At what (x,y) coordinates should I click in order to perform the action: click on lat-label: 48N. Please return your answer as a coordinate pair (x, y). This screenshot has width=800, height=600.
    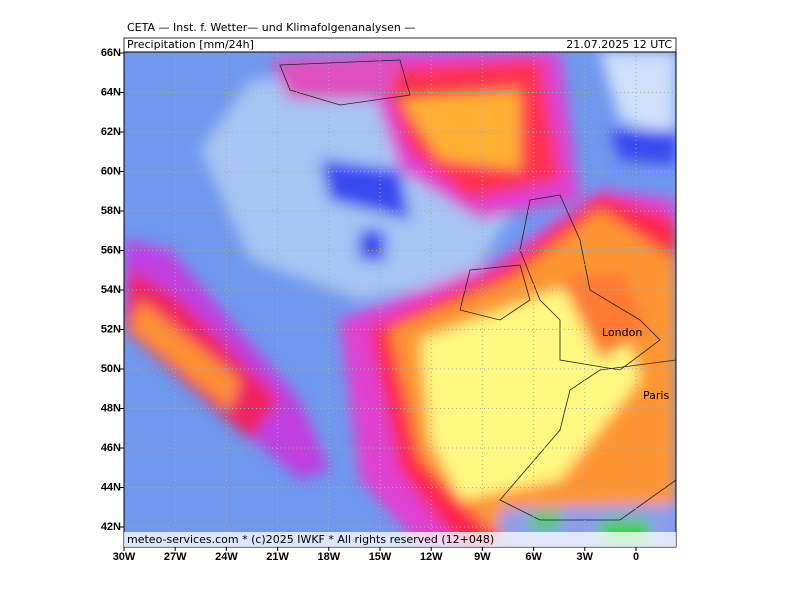
    Looking at the image, I should click on (111, 408).